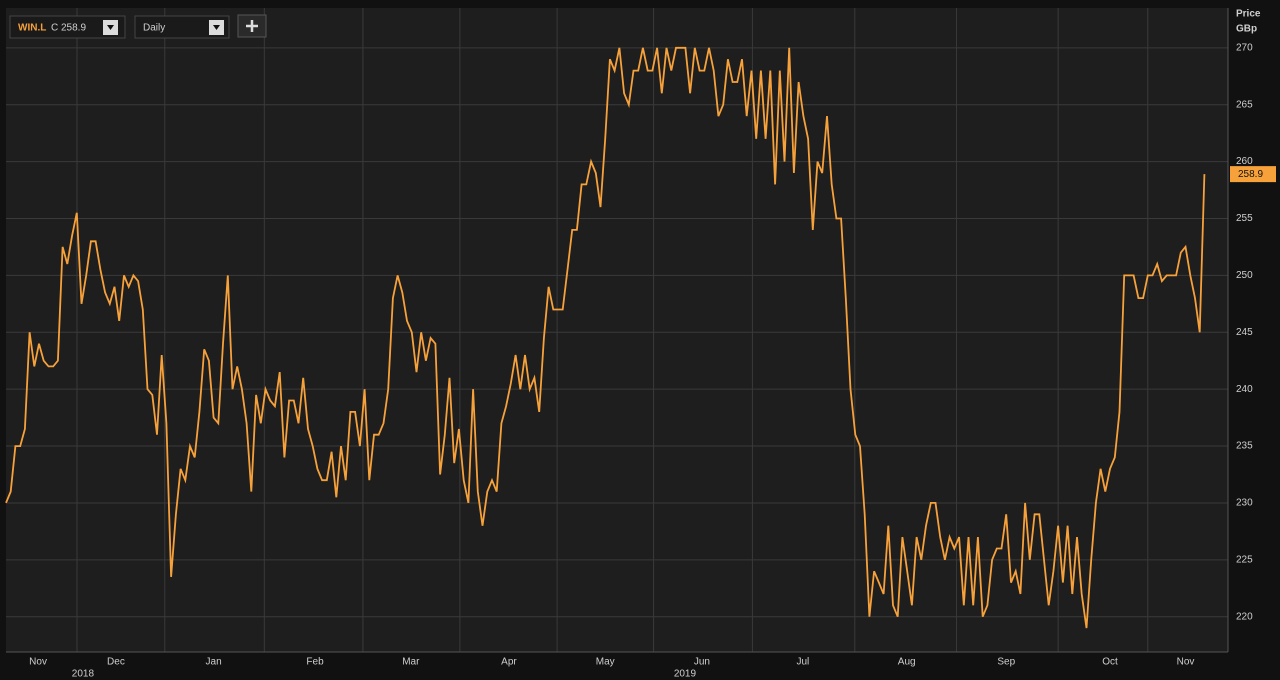  I want to click on symbol: WIN.L, so click(32, 28).